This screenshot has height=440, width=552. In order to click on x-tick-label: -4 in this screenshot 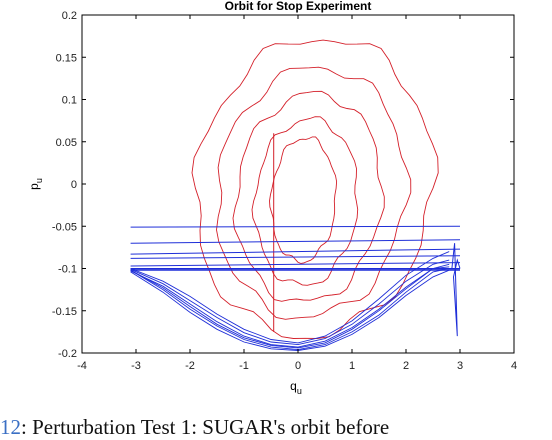, I will do `click(82, 366)`.